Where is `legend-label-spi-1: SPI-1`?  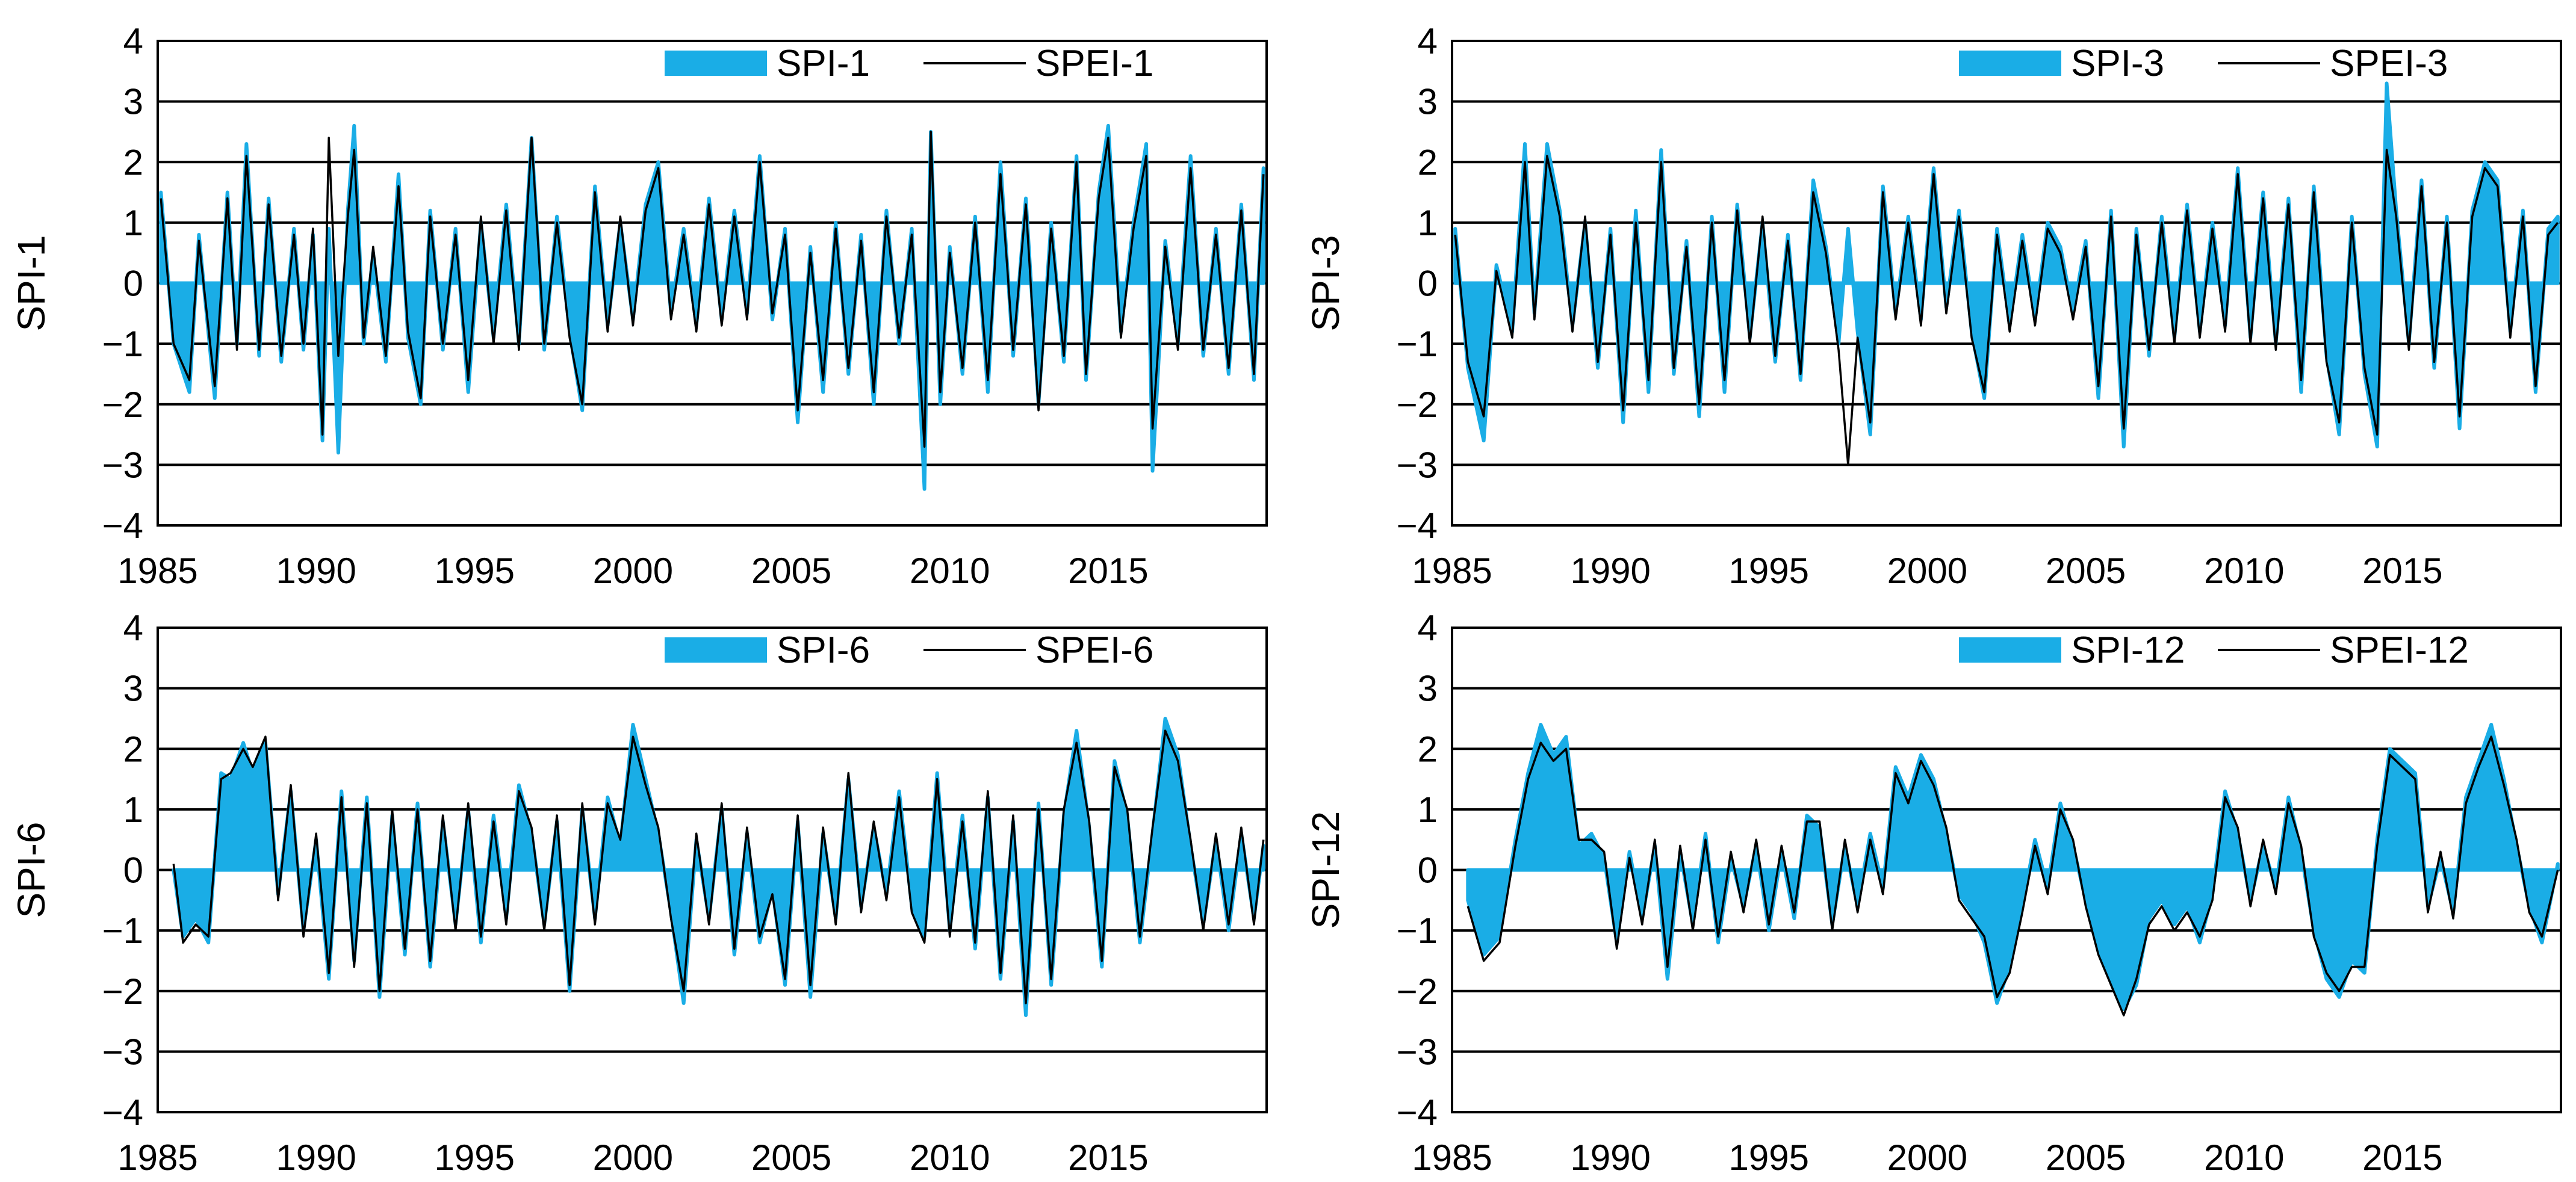 legend-label-spi-1: SPI-1 is located at coordinates (823, 63).